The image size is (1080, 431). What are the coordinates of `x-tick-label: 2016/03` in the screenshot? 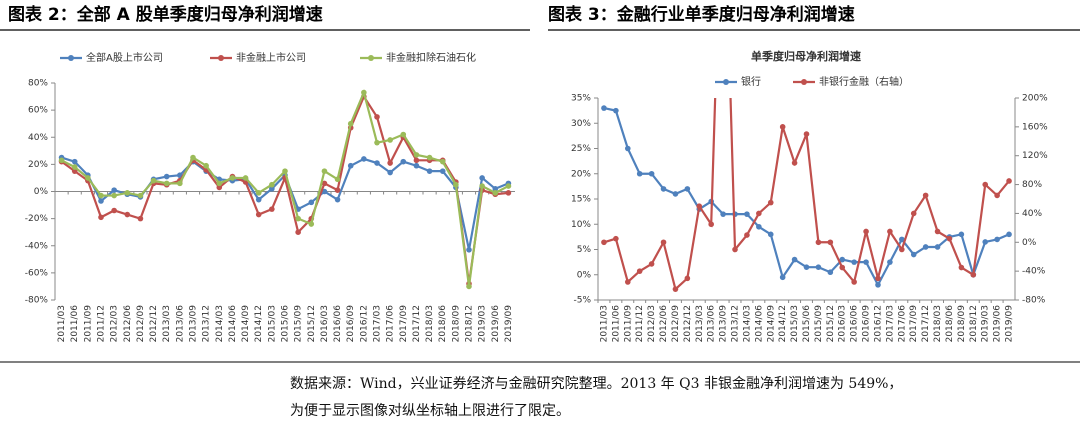 It's located at (325, 323).